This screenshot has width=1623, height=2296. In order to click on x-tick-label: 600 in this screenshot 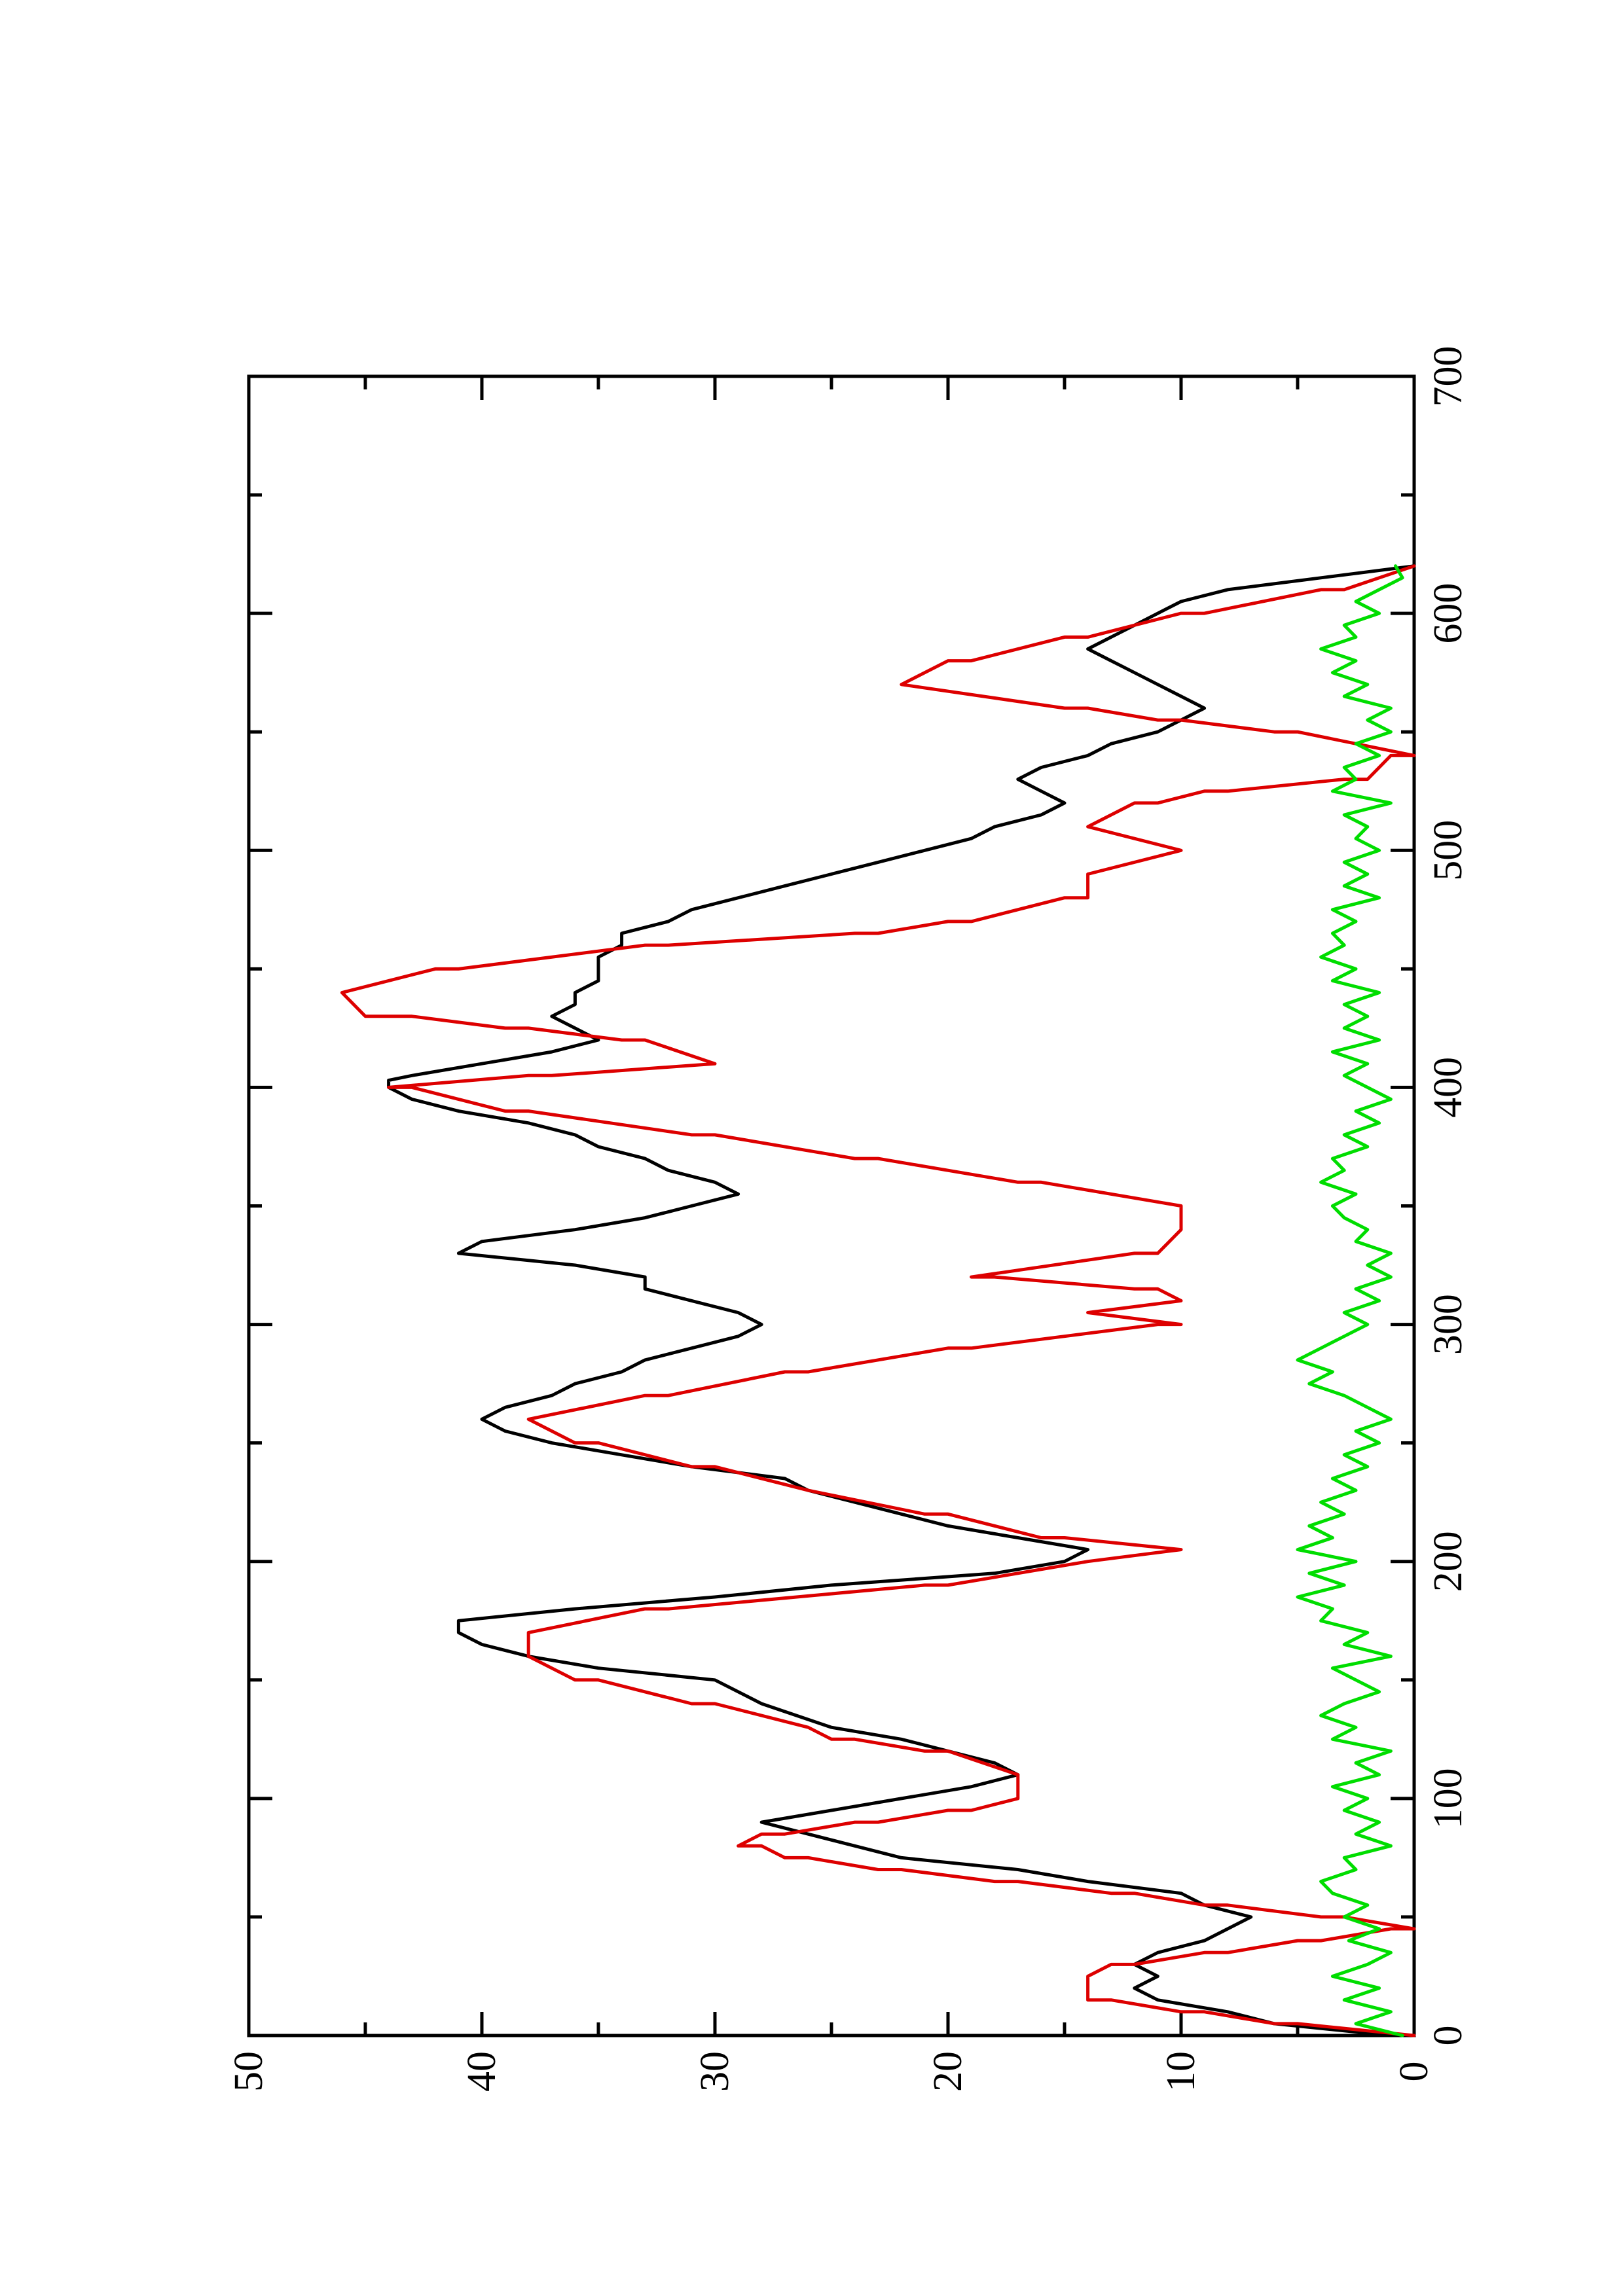, I will do `click(1448, 613)`.